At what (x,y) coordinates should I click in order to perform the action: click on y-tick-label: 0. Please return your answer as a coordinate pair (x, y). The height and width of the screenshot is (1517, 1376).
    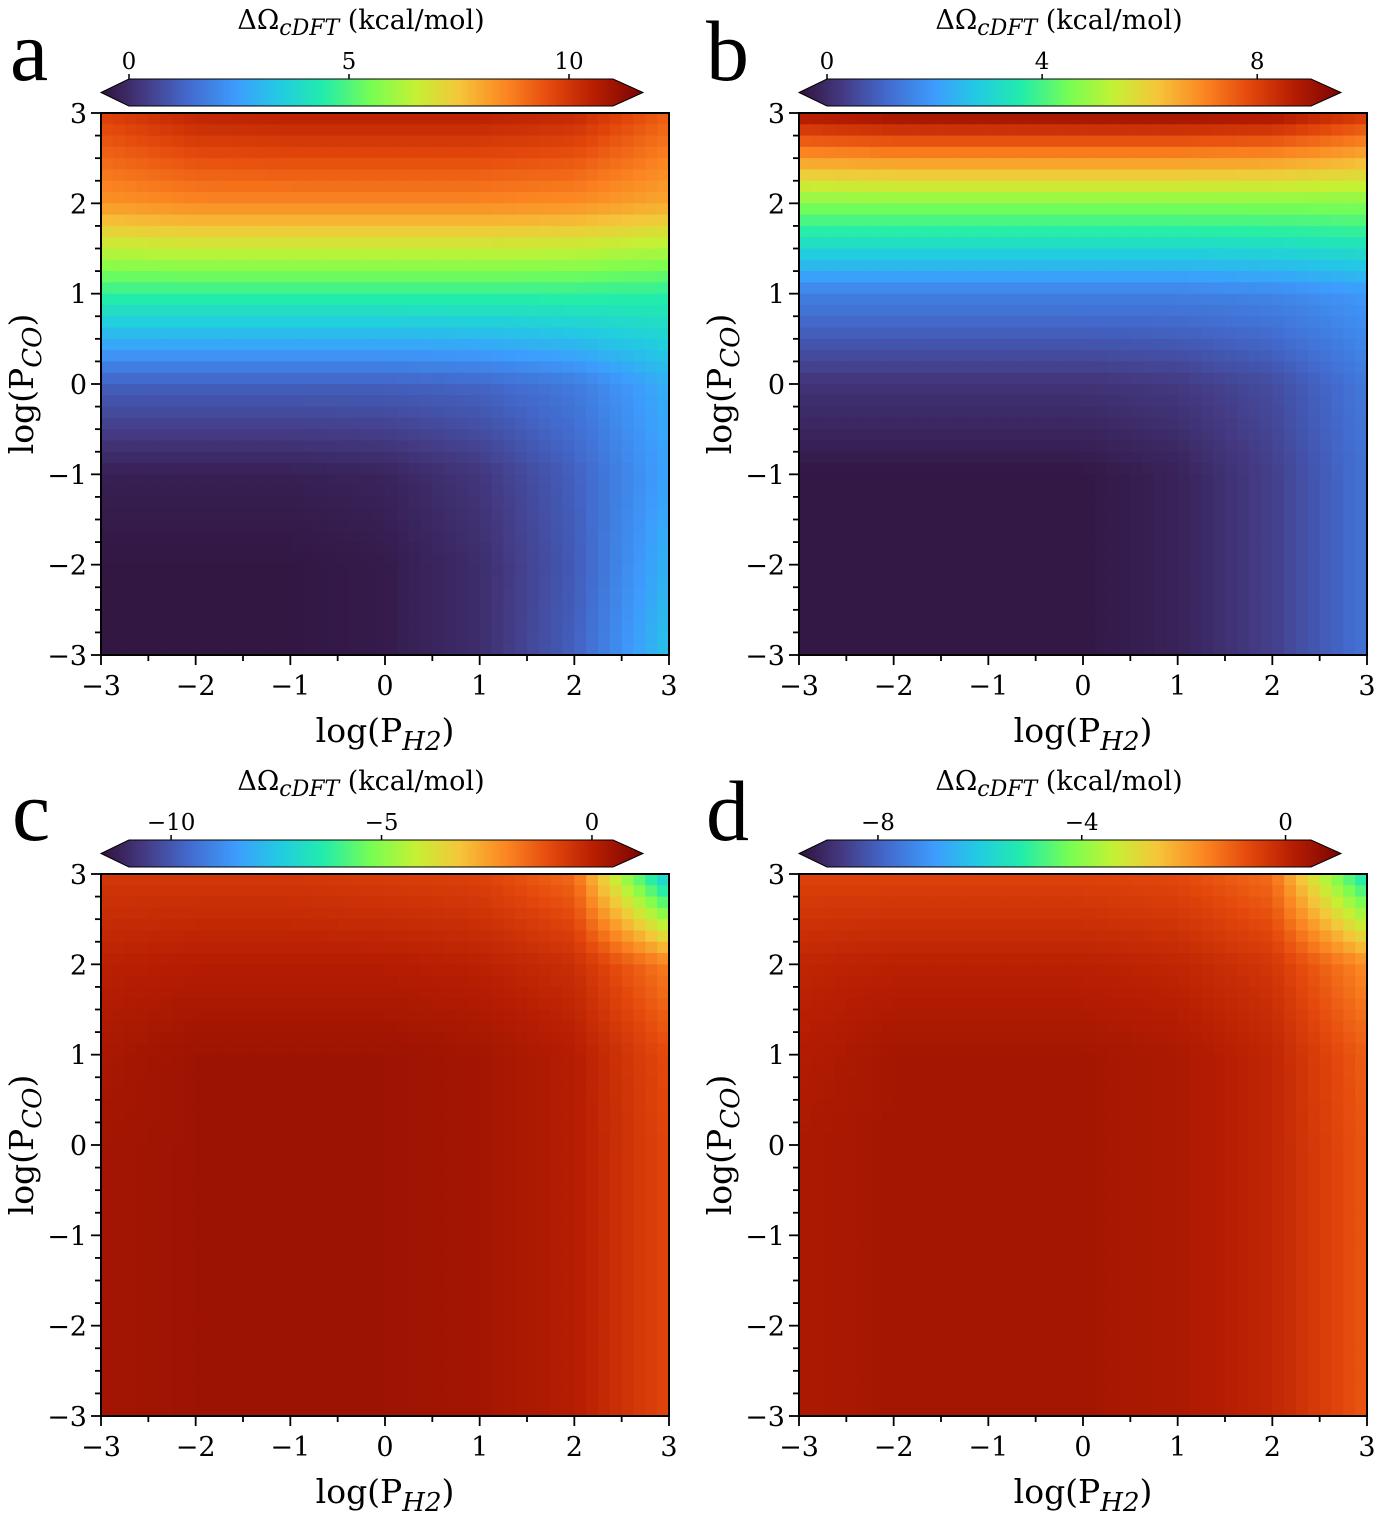
    Looking at the image, I should click on (78, 385).